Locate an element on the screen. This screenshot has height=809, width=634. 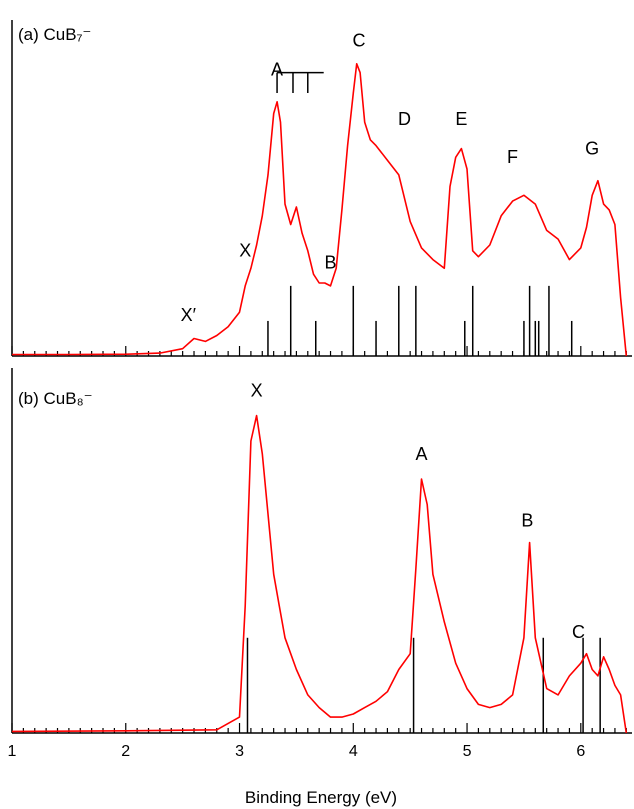
panel-b-label: (b) CuB₈⁻ is located at coordinates (55, 398).